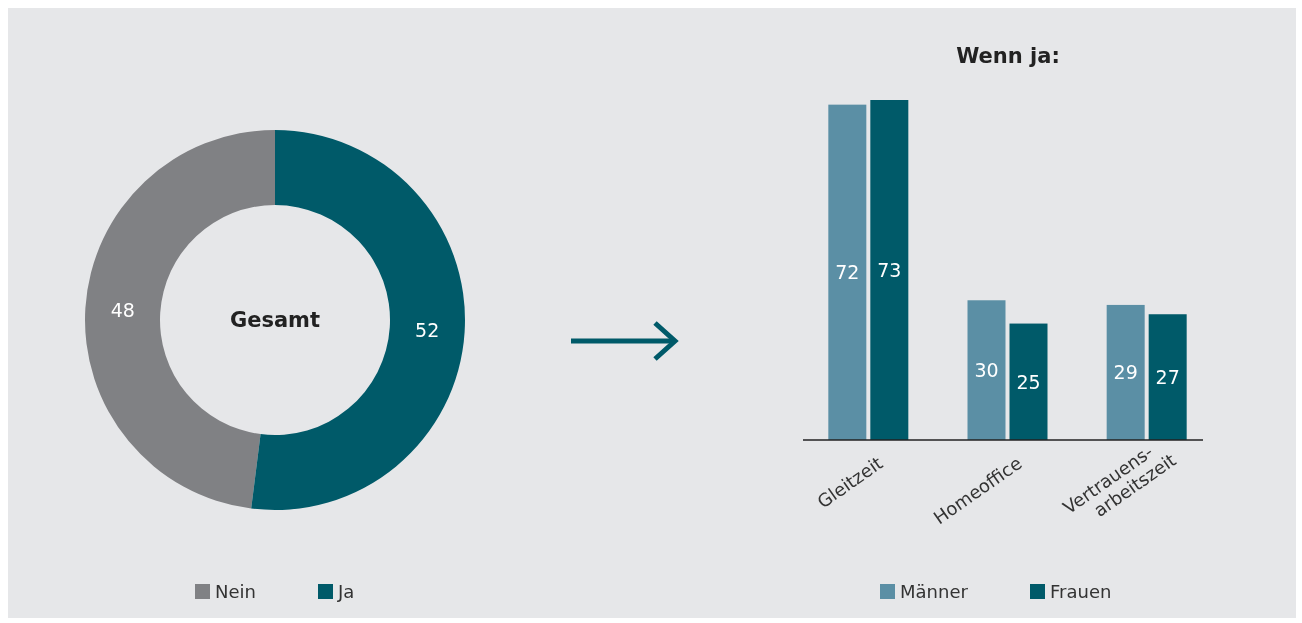 This screenshot has height=623, width=1302. Describe the element at coordinates (1081, 591) in the screenshot. I see `legend-label: Frauen` at that location.